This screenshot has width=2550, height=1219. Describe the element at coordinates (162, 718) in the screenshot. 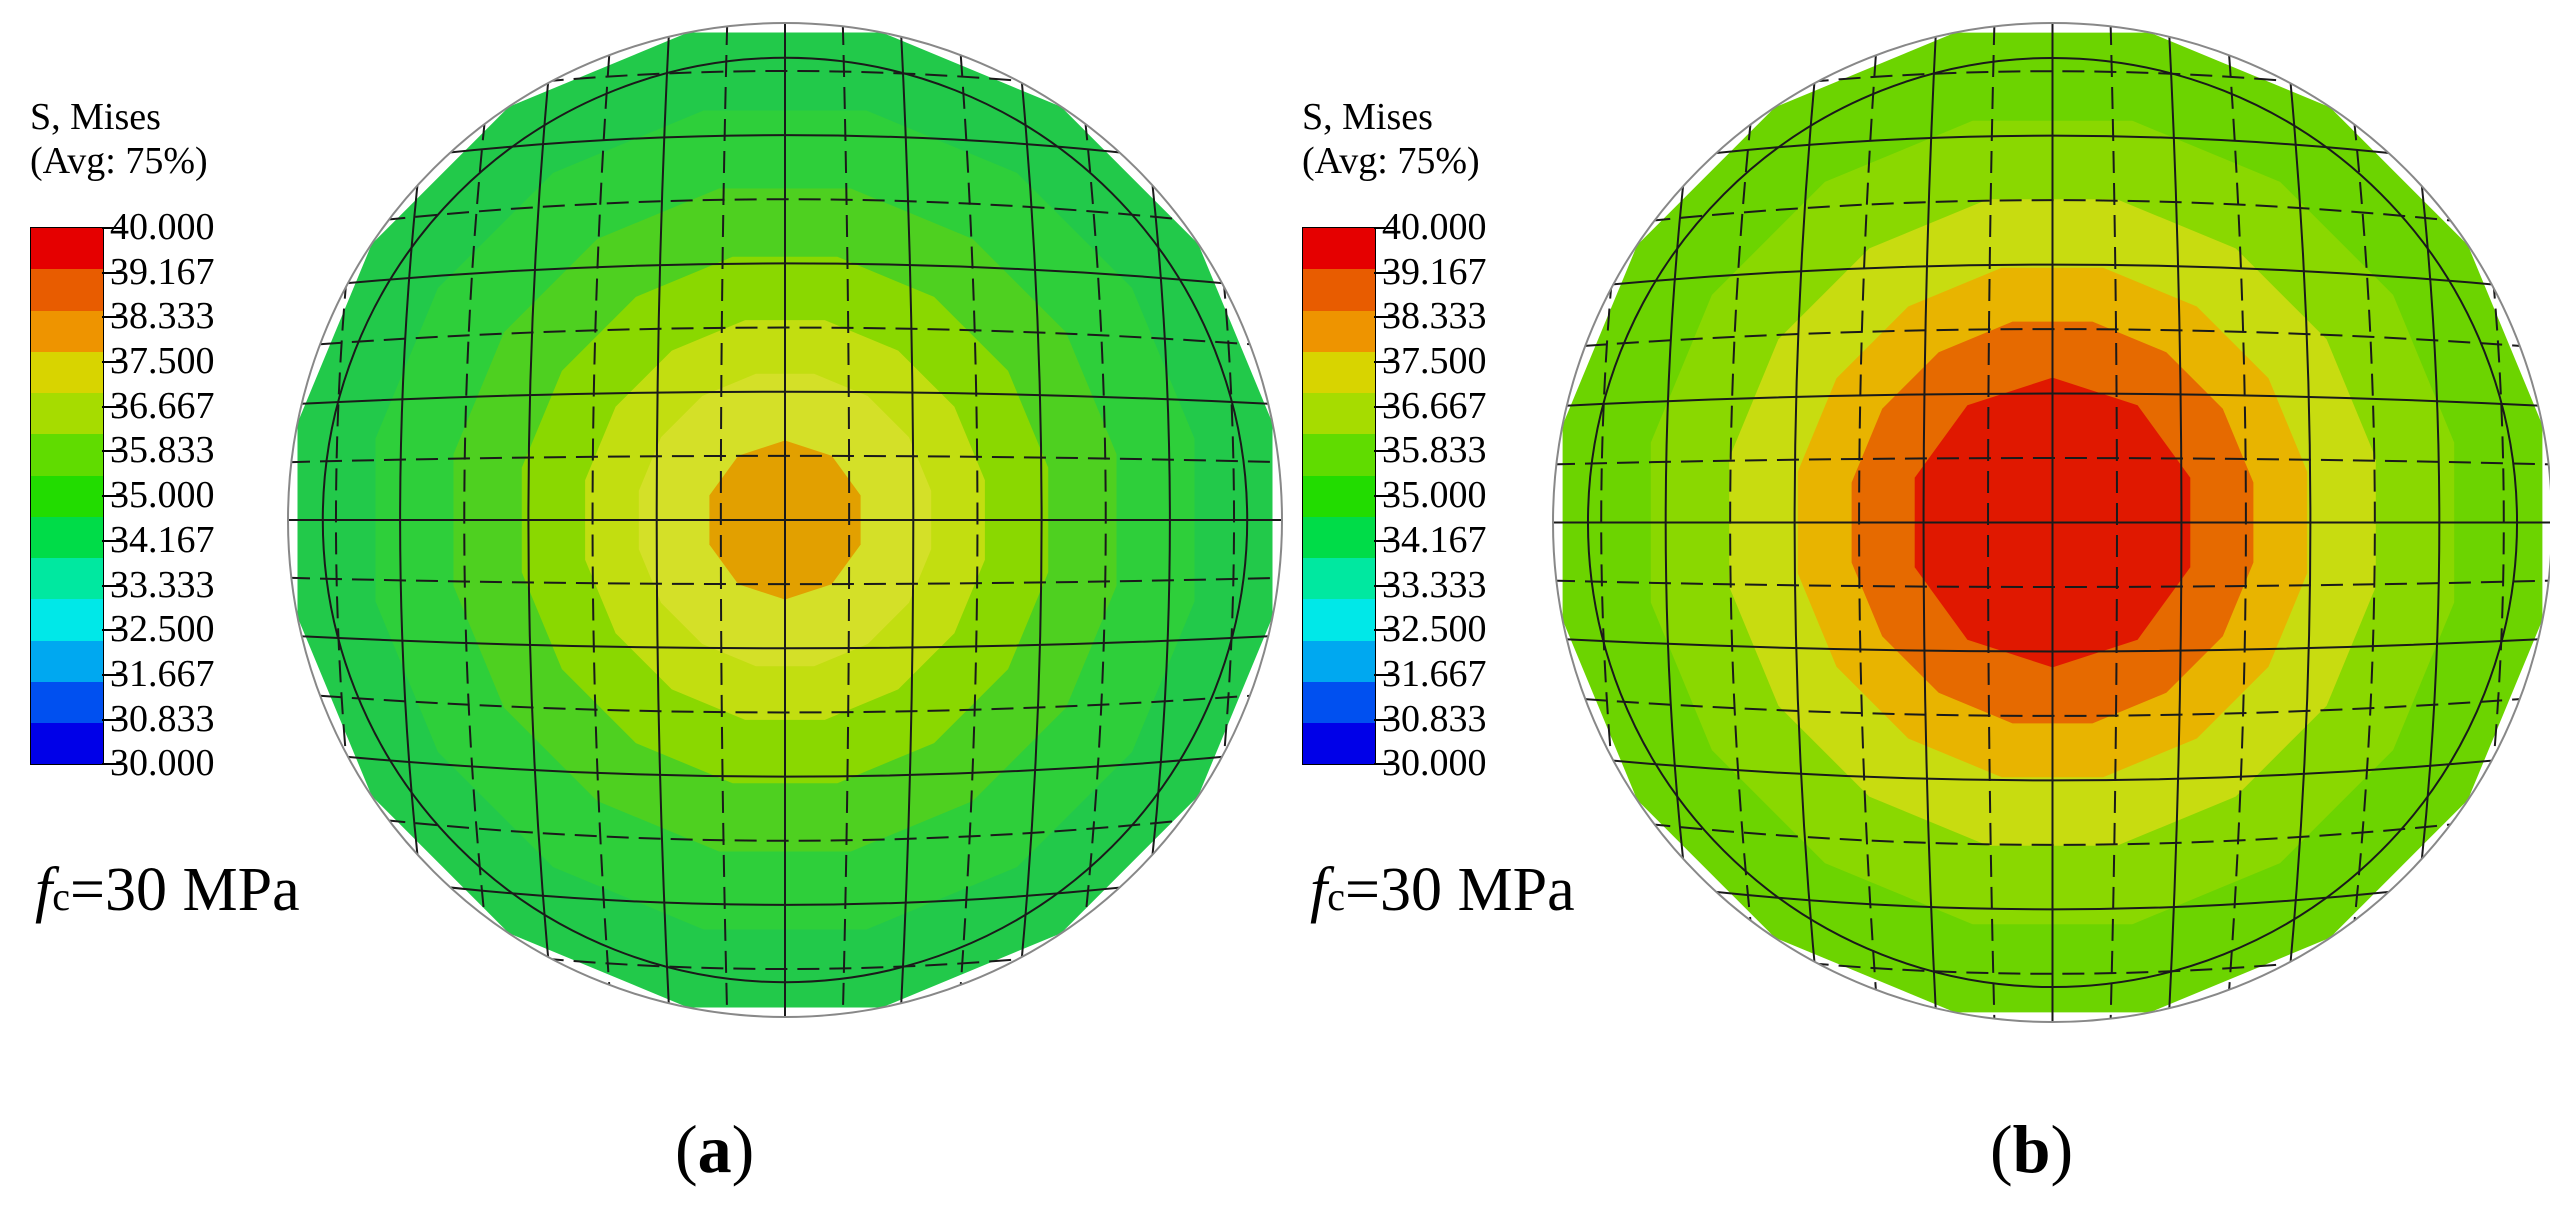

I see `colorbar-tick-label: 30.833` at that location.